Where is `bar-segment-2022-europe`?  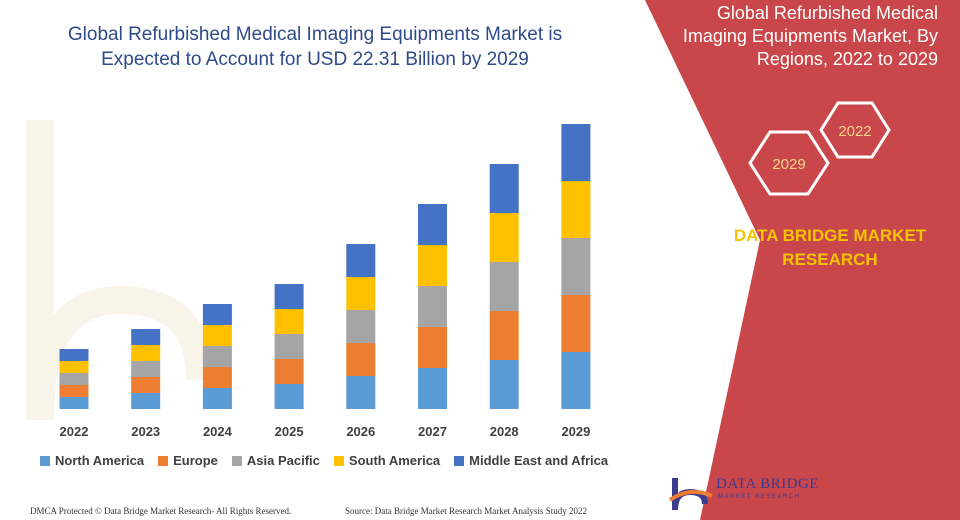 bar-segment-2022-europe is located at coordinates (74, 391).